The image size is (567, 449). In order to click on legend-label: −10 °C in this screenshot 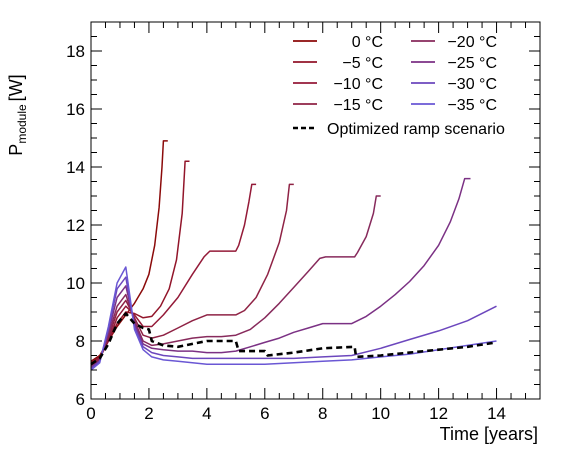, I will do `click(358, 84)`.